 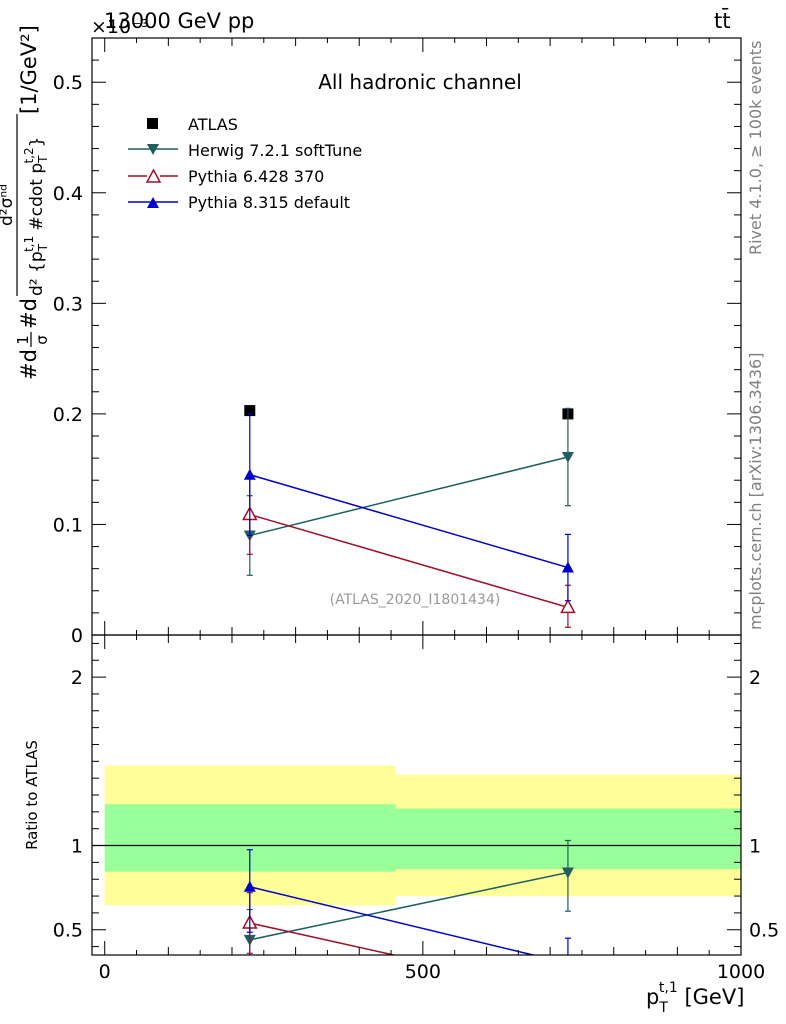 I want to click on svg-text: #d, so click(x=29, y=364).